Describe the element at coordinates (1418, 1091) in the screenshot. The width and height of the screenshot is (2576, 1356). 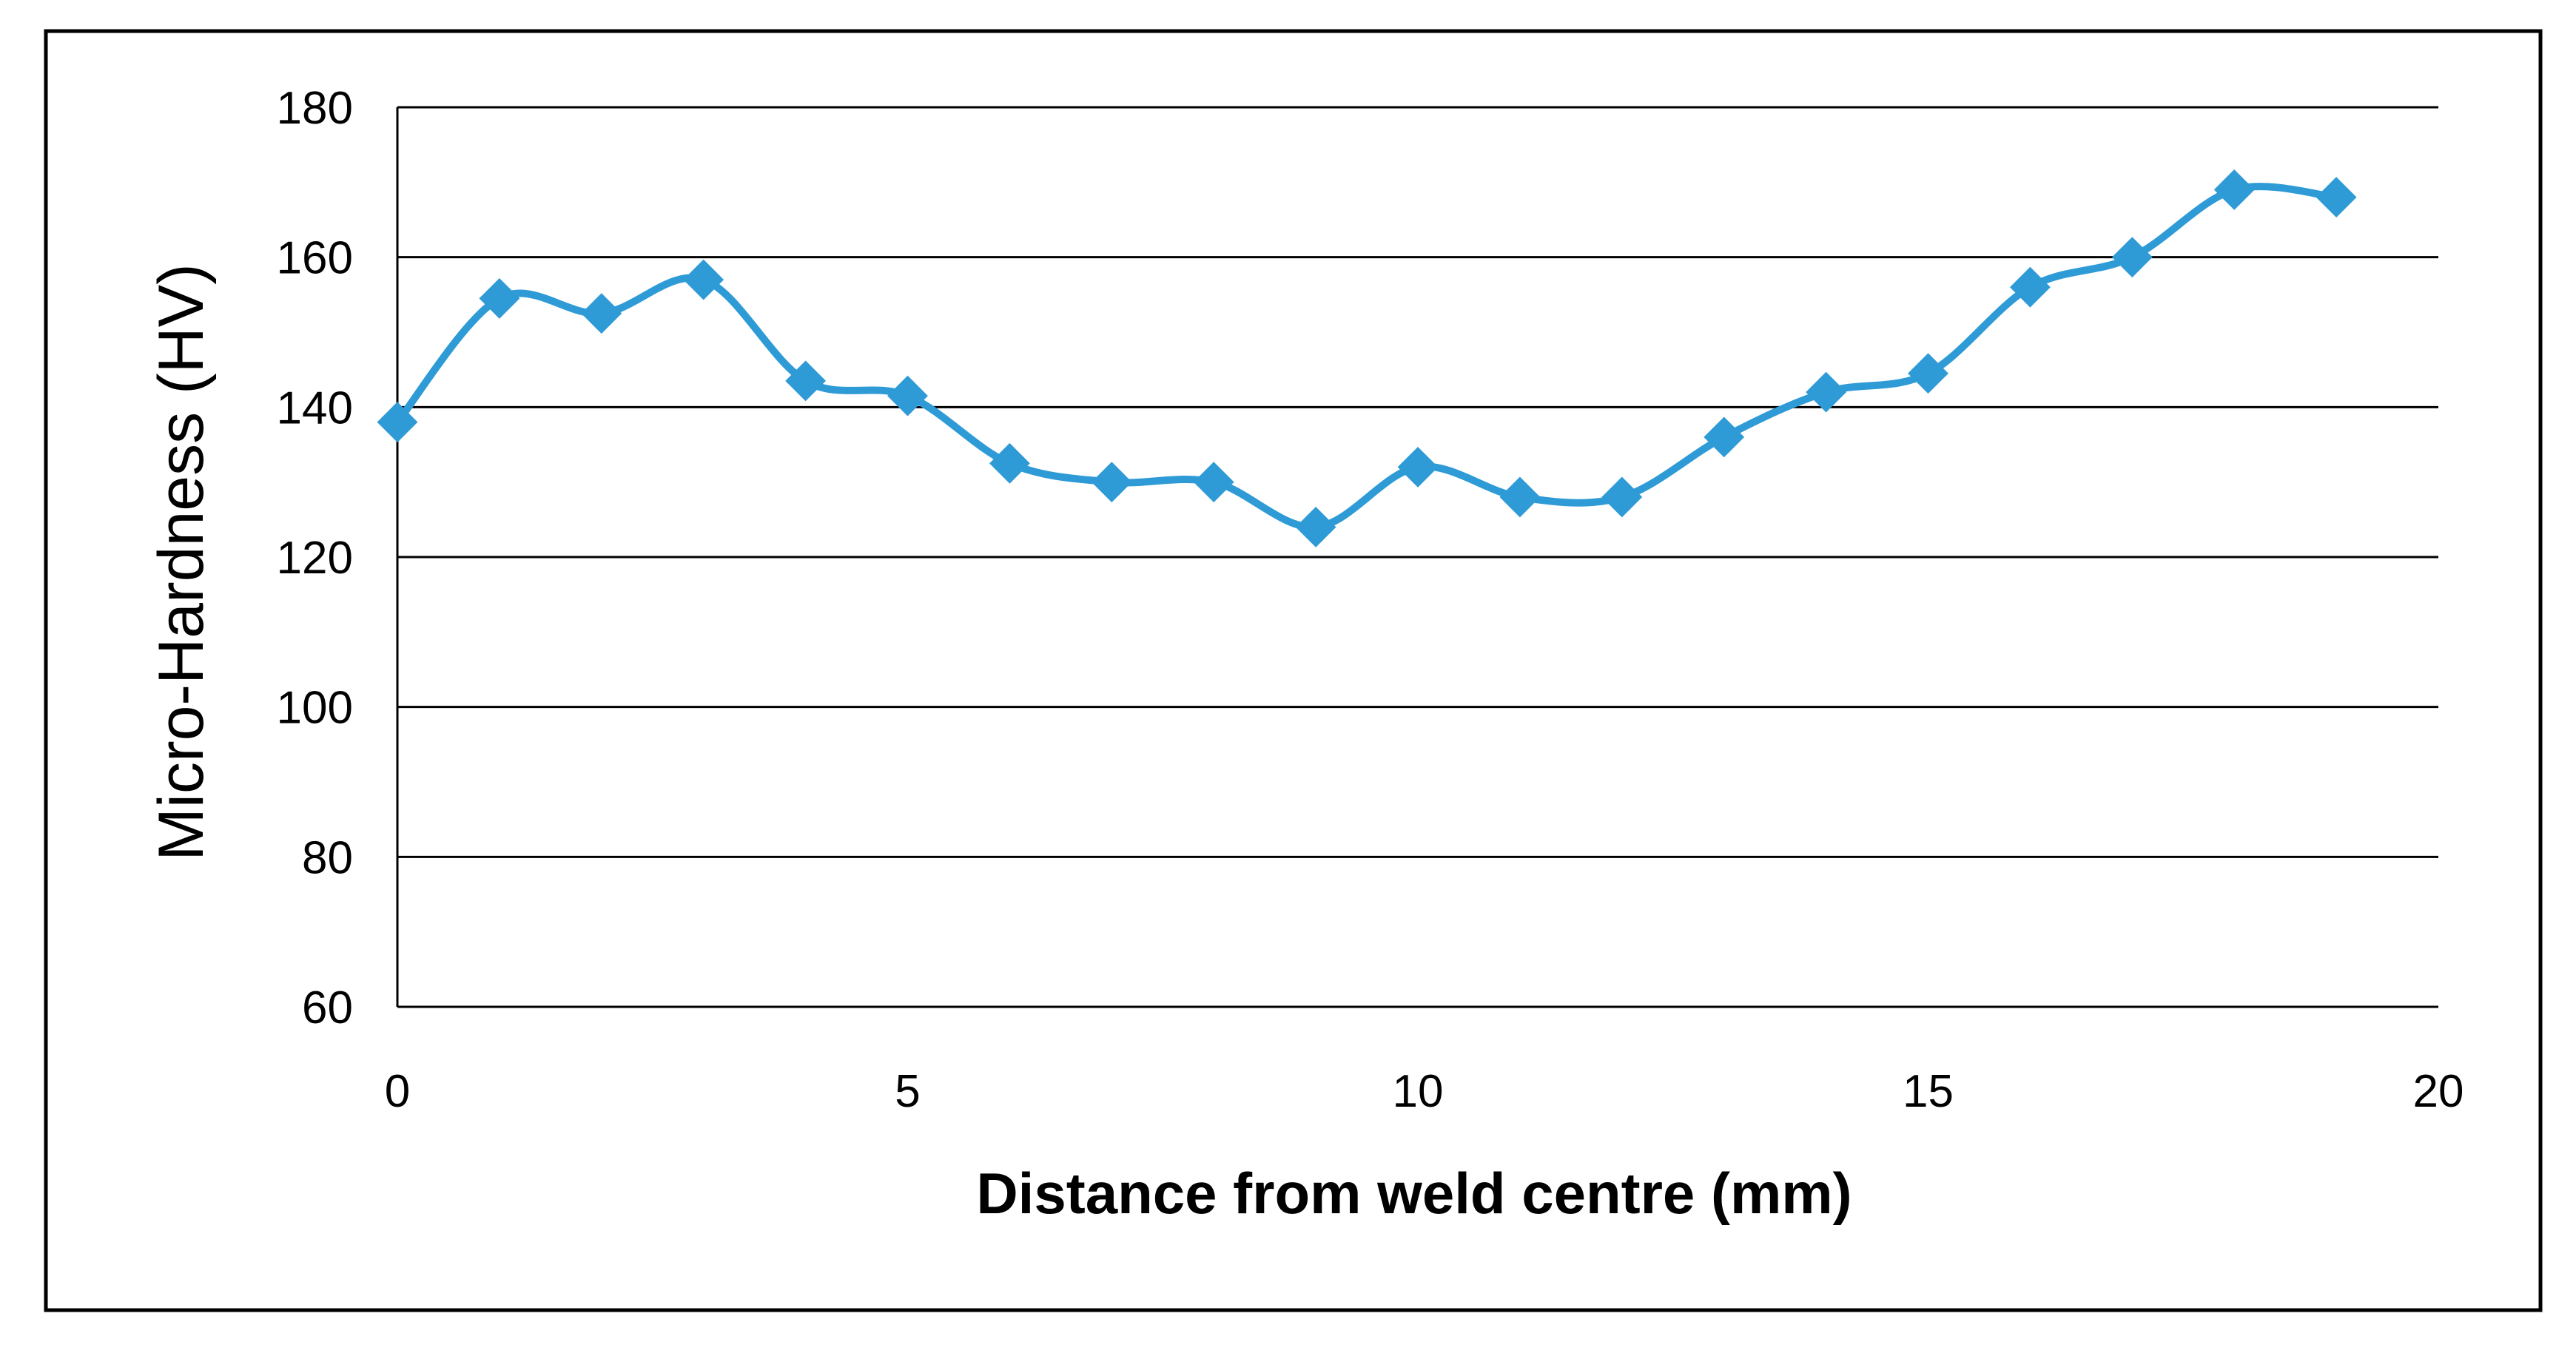
I see `x-tick-label-10: 10` at that location.